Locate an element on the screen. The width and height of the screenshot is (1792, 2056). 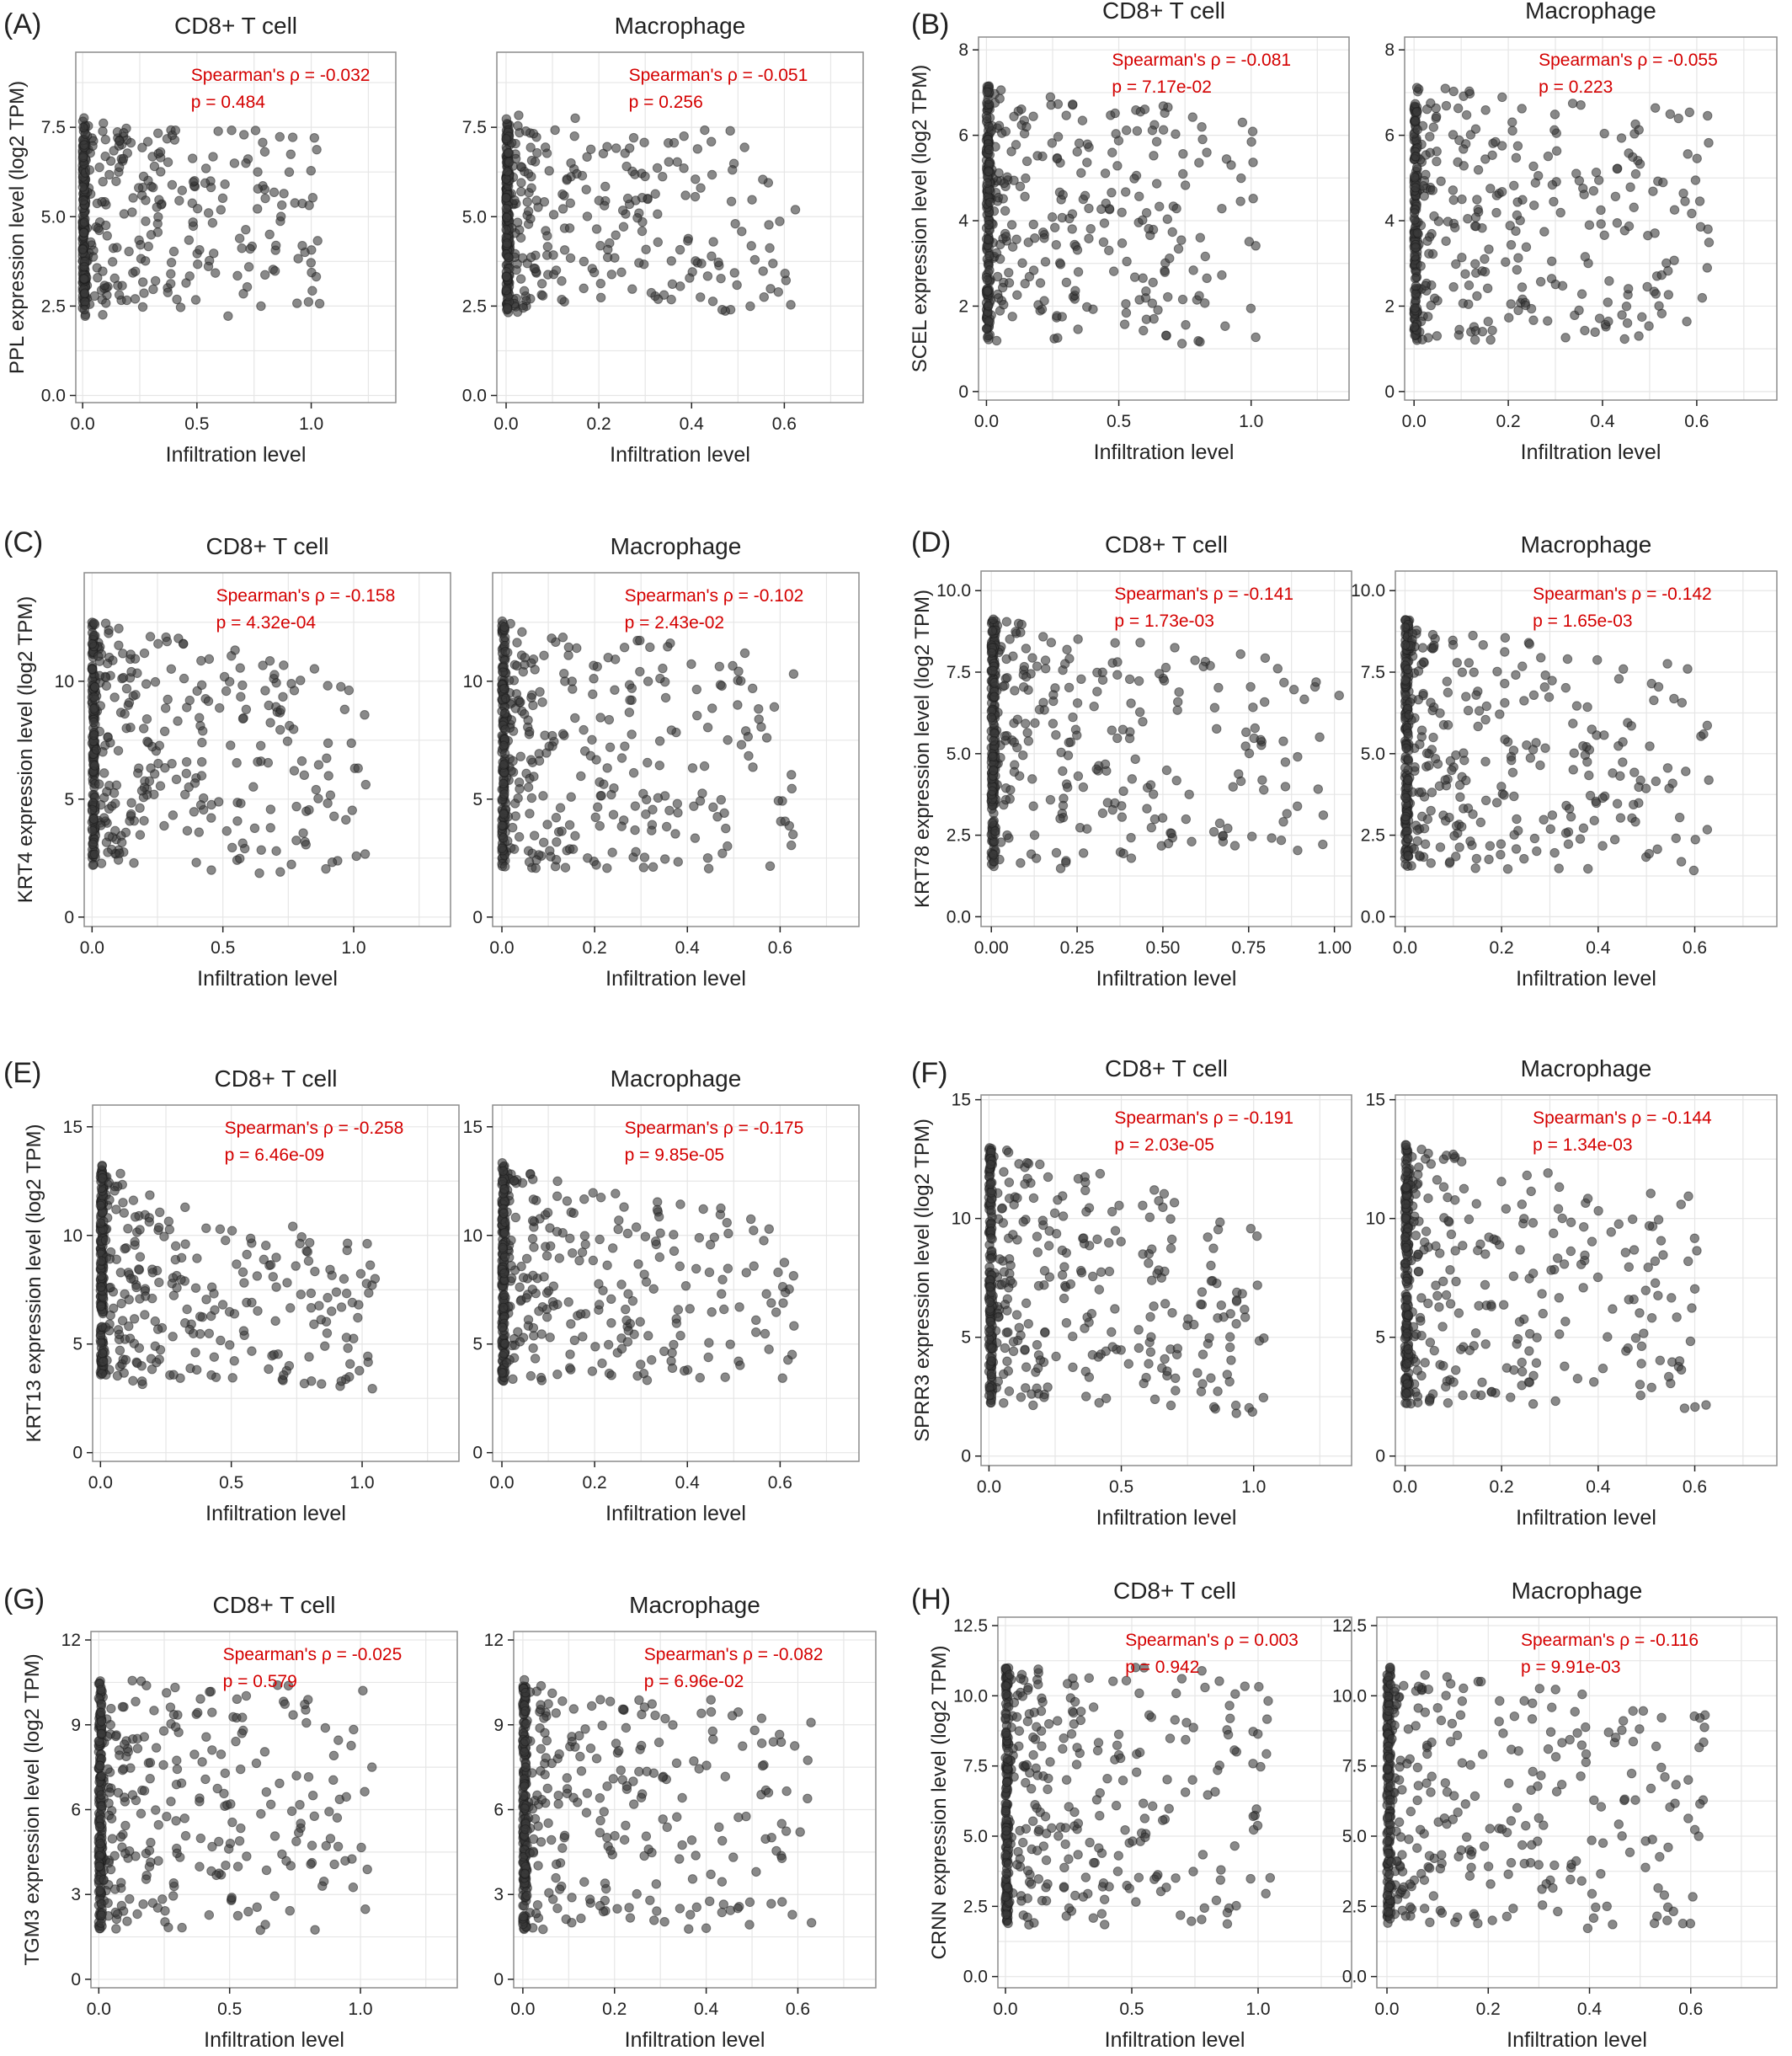
spearman-rho-label: Spearman's ρ = -0.102 is located at coordinates (714, 596).